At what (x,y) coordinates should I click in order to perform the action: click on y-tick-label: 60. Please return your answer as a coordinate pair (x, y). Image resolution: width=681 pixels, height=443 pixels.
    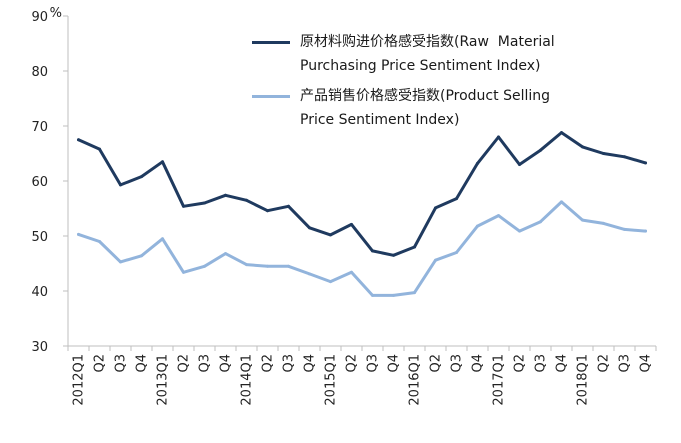
    Looking at the image, I should click on (39, 182).